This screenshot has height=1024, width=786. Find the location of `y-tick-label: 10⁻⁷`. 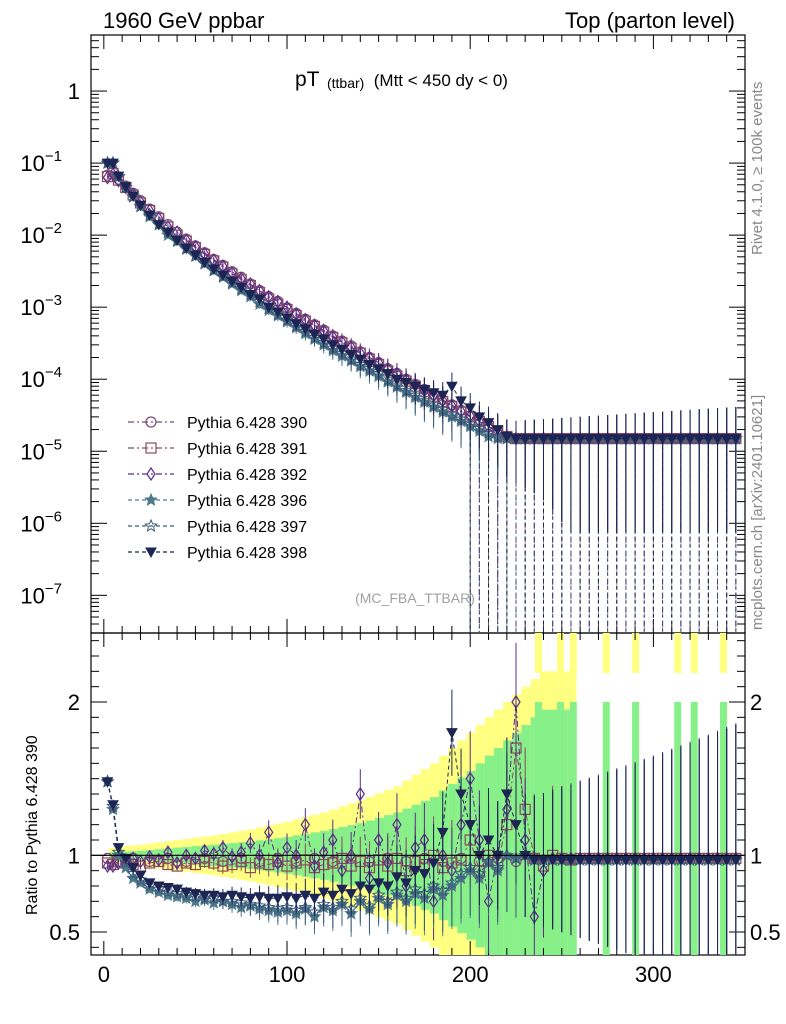

y-tick-label: 10⁻⁷ is located at coordinates (41, 594).